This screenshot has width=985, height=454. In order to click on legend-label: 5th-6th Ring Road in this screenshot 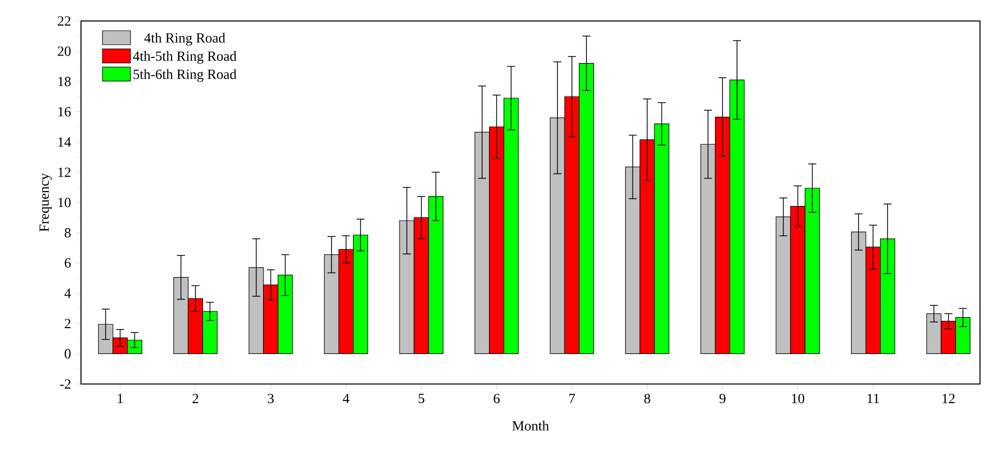, I will do `click(185, 75)`.